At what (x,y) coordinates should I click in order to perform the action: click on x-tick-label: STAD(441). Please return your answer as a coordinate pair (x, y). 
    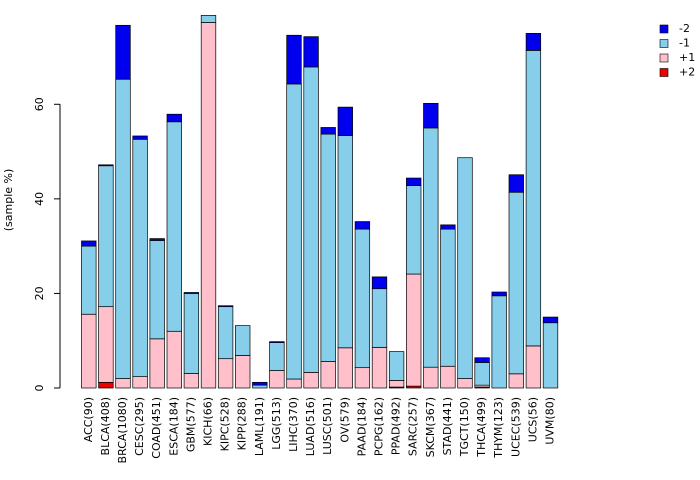
    Looking at the image, I should click on (447, 426).